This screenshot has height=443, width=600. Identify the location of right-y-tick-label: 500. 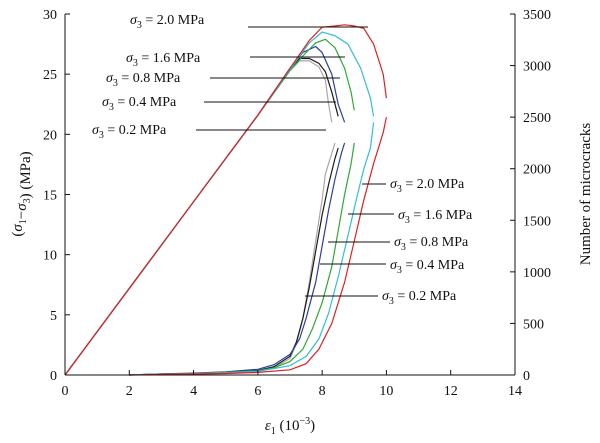
(533, 324).